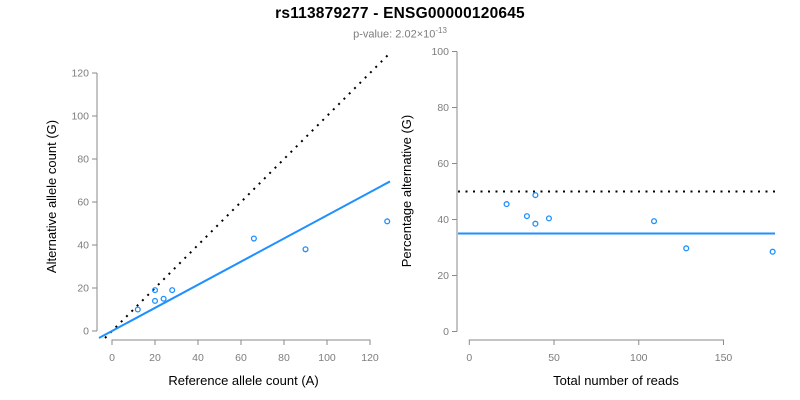 The image size is (800, 400). What do you see at coordinates (243, 380) in the screenshot?
I see `x-axis-title: Reference allele count (A)` at bounding box center [243, 380].